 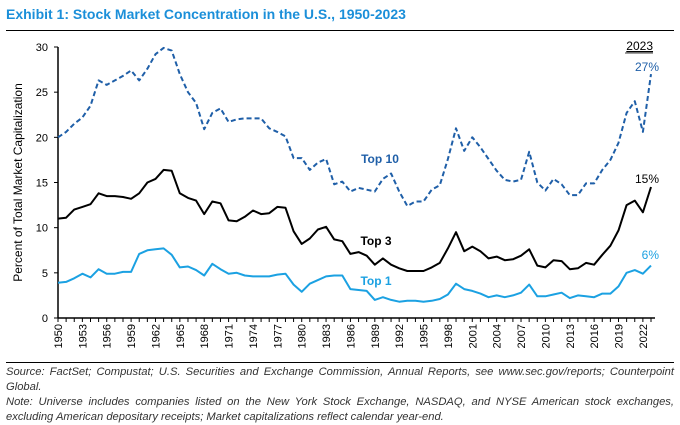 What do you see at coordinates (108, 336) in the screenshot?
I see `x-tick-label: 1956` at bounding box center [108, 336].